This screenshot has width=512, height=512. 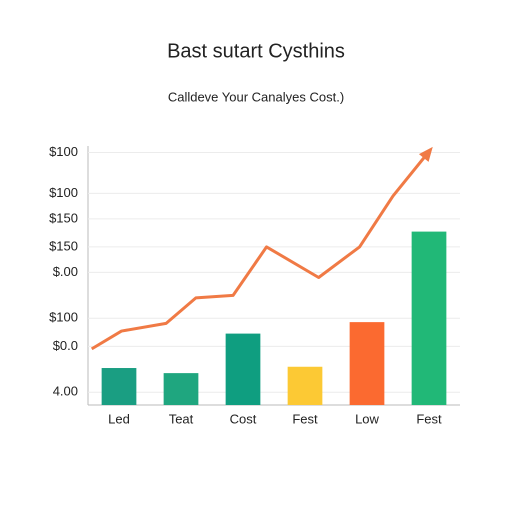 What do you see at coordinates (65, 271) in the screenshot?
I see `y-tick-label: $.00` at bounding box center [65, 271].